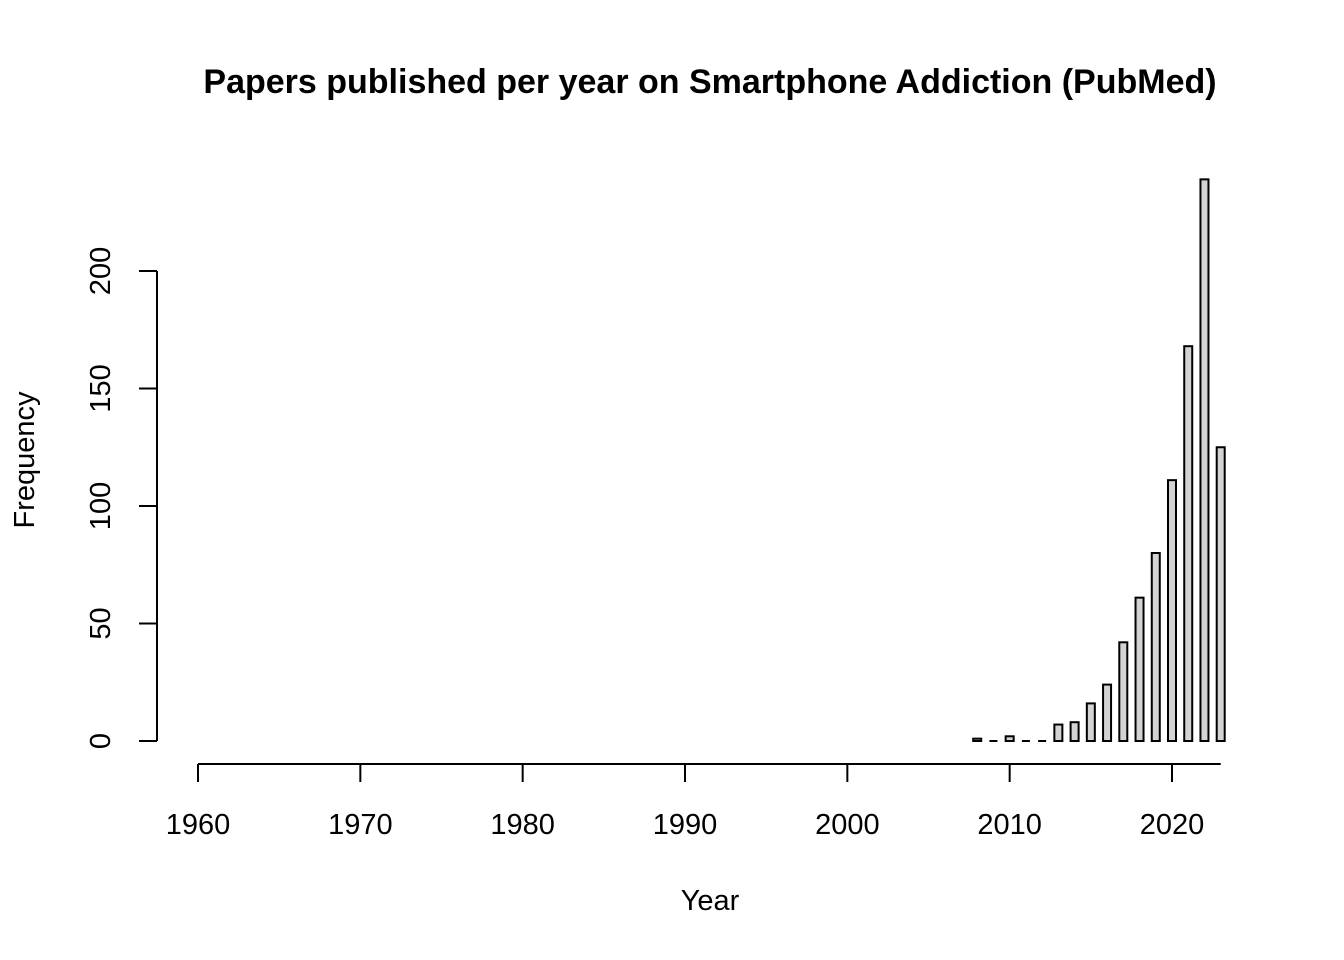  What do you see at coordinates (693, 802) in the screenshot?
I see `x-axis: 1960 1970 1980 1990 2000 2010 2020` at bounding box center [693, 802].